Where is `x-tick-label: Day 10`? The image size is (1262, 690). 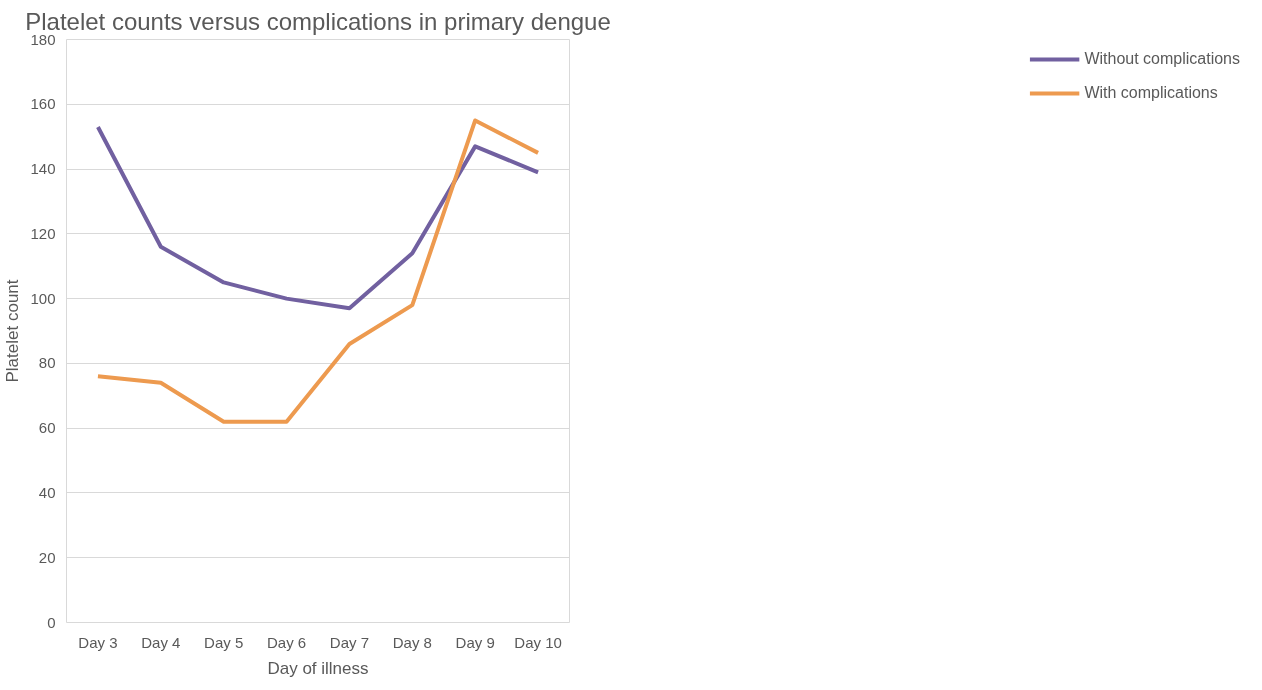 x-tick-label: Day 10 is located at coordinates (538, 642).